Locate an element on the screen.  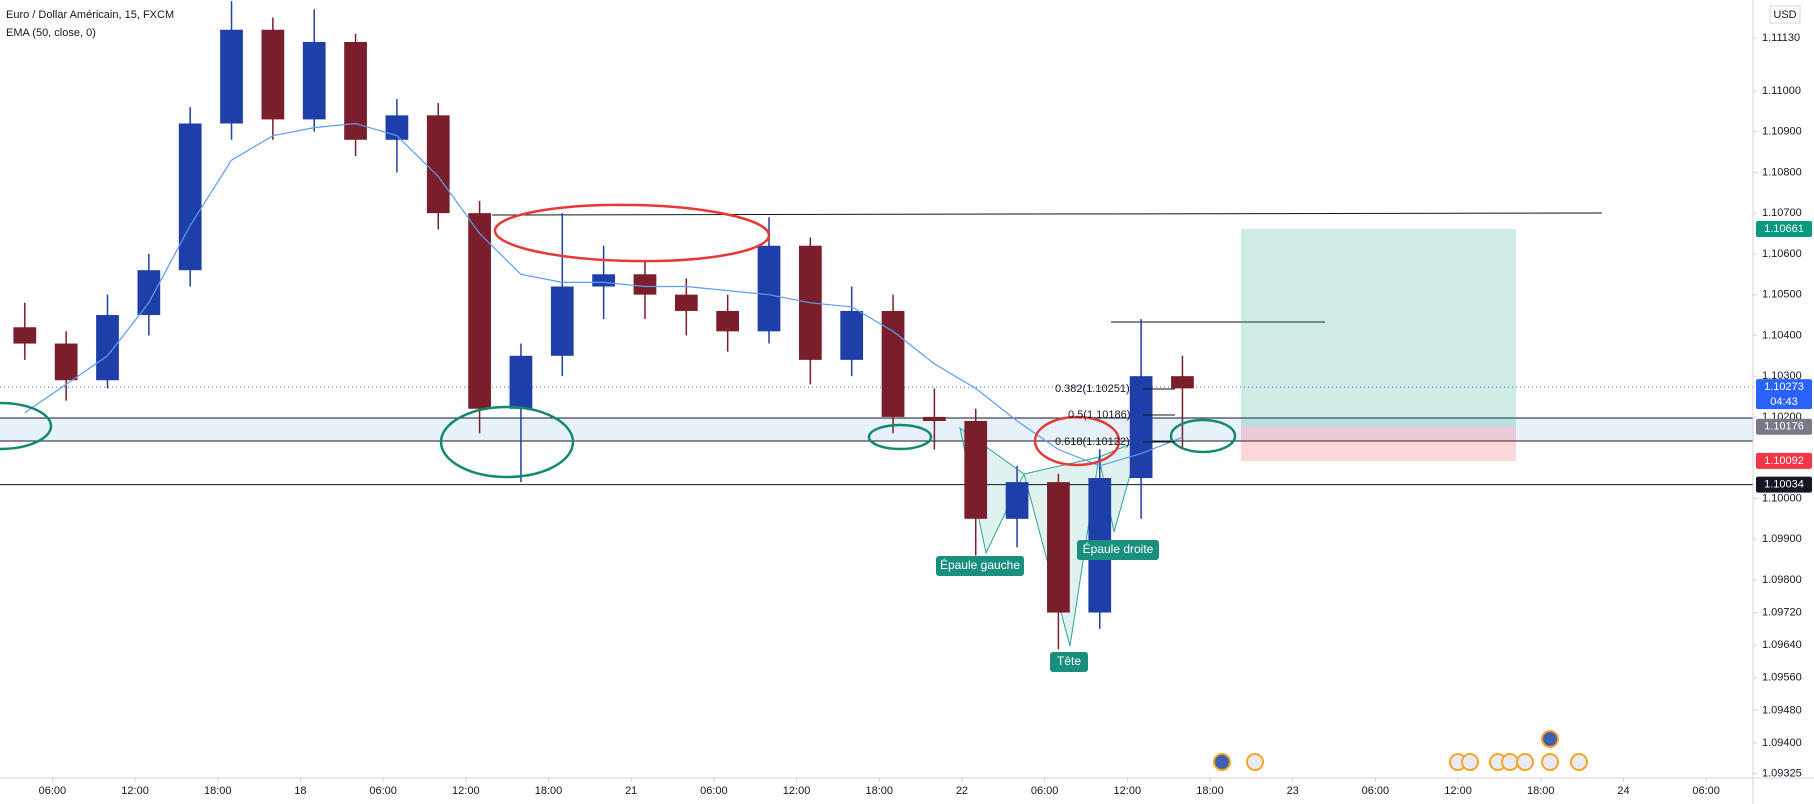
target-price-label: 1.10661 is located at coordinates (1784, 229).